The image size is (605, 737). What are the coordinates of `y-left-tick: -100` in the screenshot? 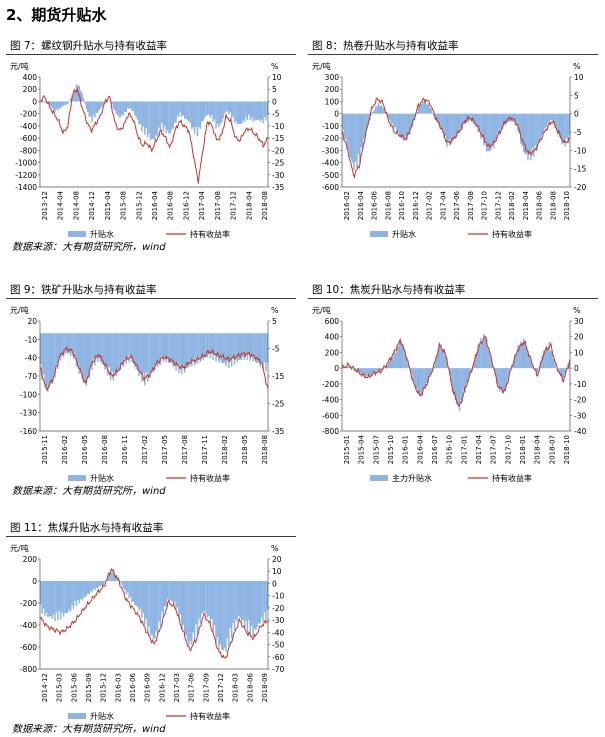 It's located at (330, 126).